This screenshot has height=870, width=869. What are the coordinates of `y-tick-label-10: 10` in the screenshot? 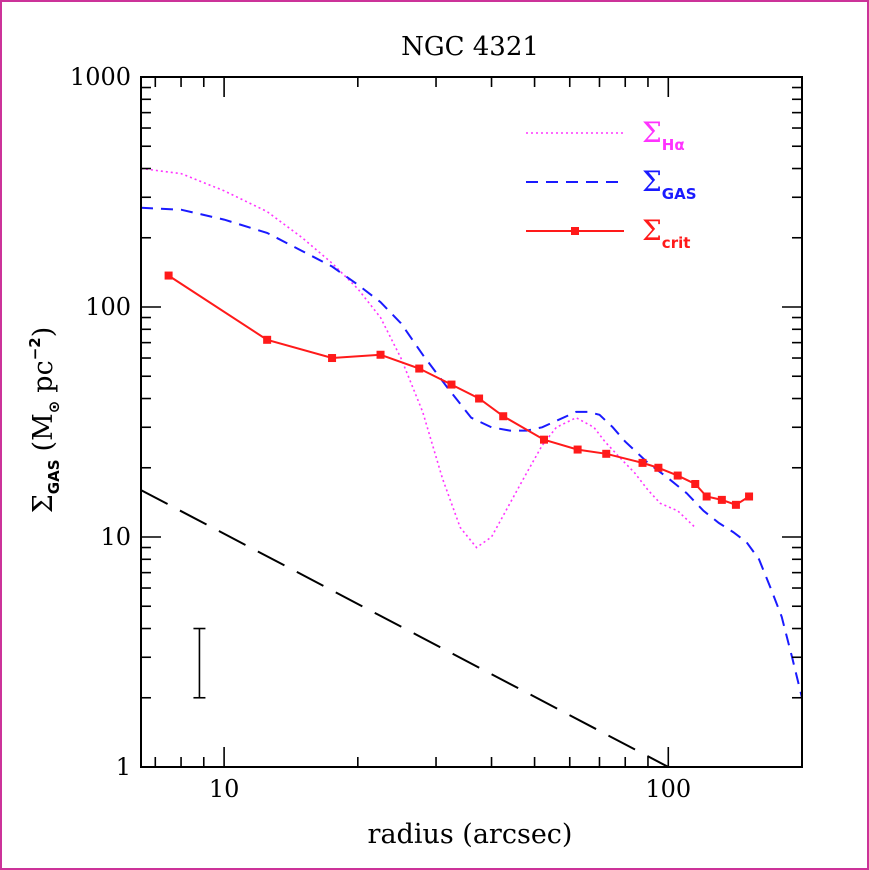 It's located at (115, 537).